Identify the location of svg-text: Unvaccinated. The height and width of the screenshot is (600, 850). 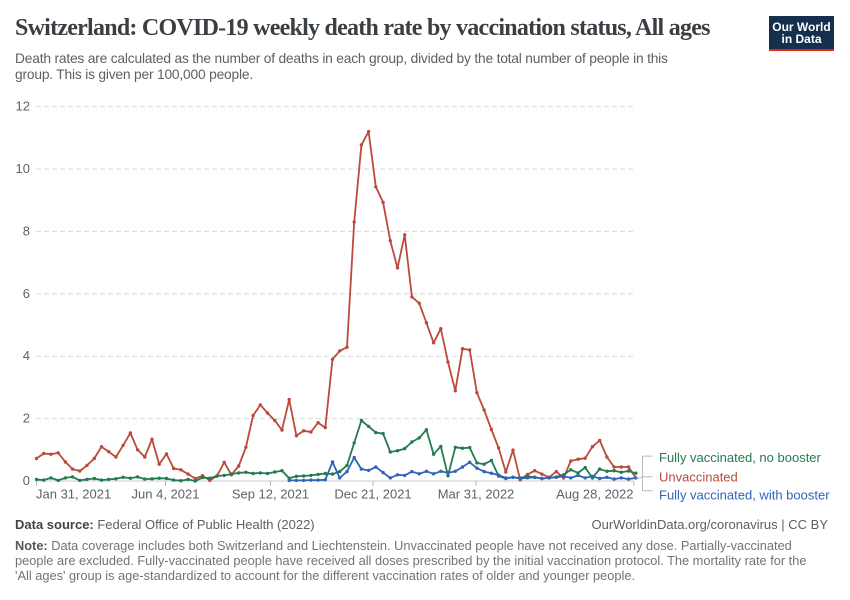
(698, 476).